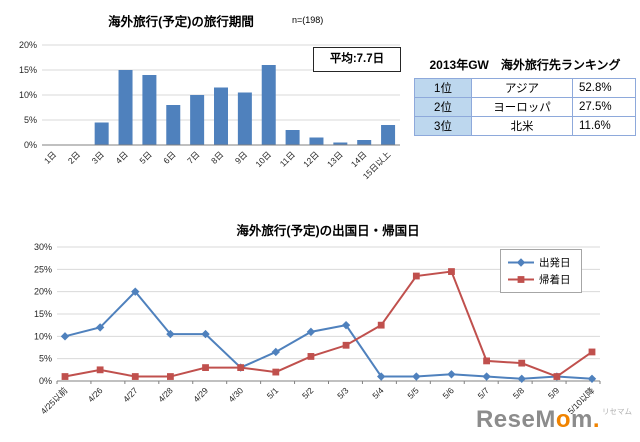 Image resolution: width=640 pixels, height=442 pixels. Describe the element at coordinates (217, 157) in the screenshot. I see `svg-text: 8日` at that location.